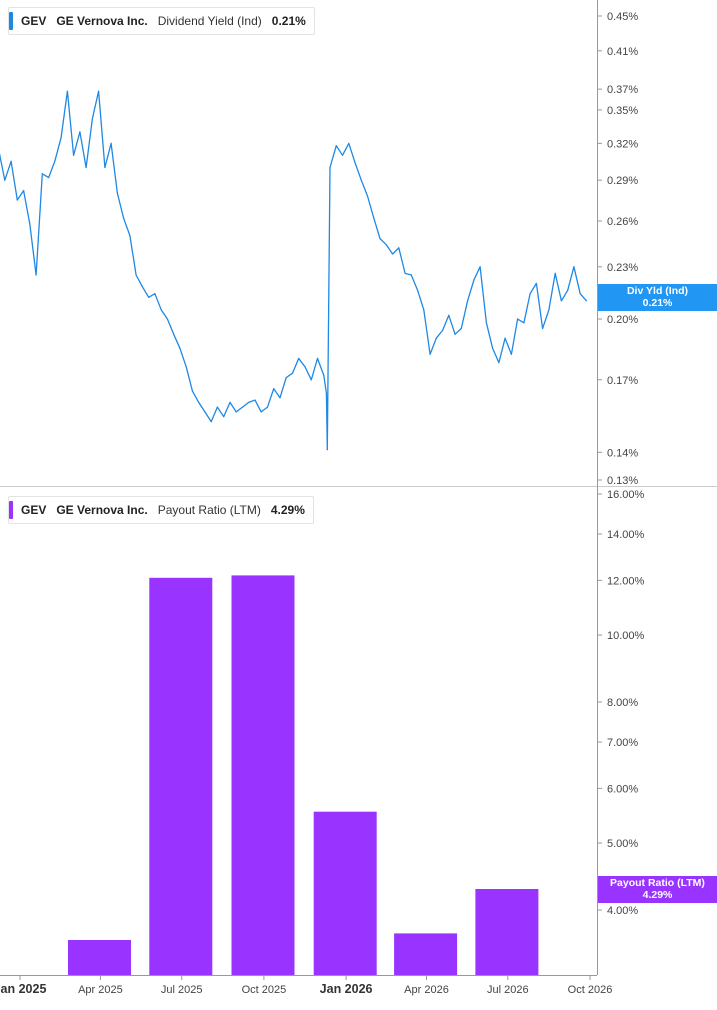  I want to click on top-value-badge: Div Yld (Ind) 0.21%, so click(657, 297).